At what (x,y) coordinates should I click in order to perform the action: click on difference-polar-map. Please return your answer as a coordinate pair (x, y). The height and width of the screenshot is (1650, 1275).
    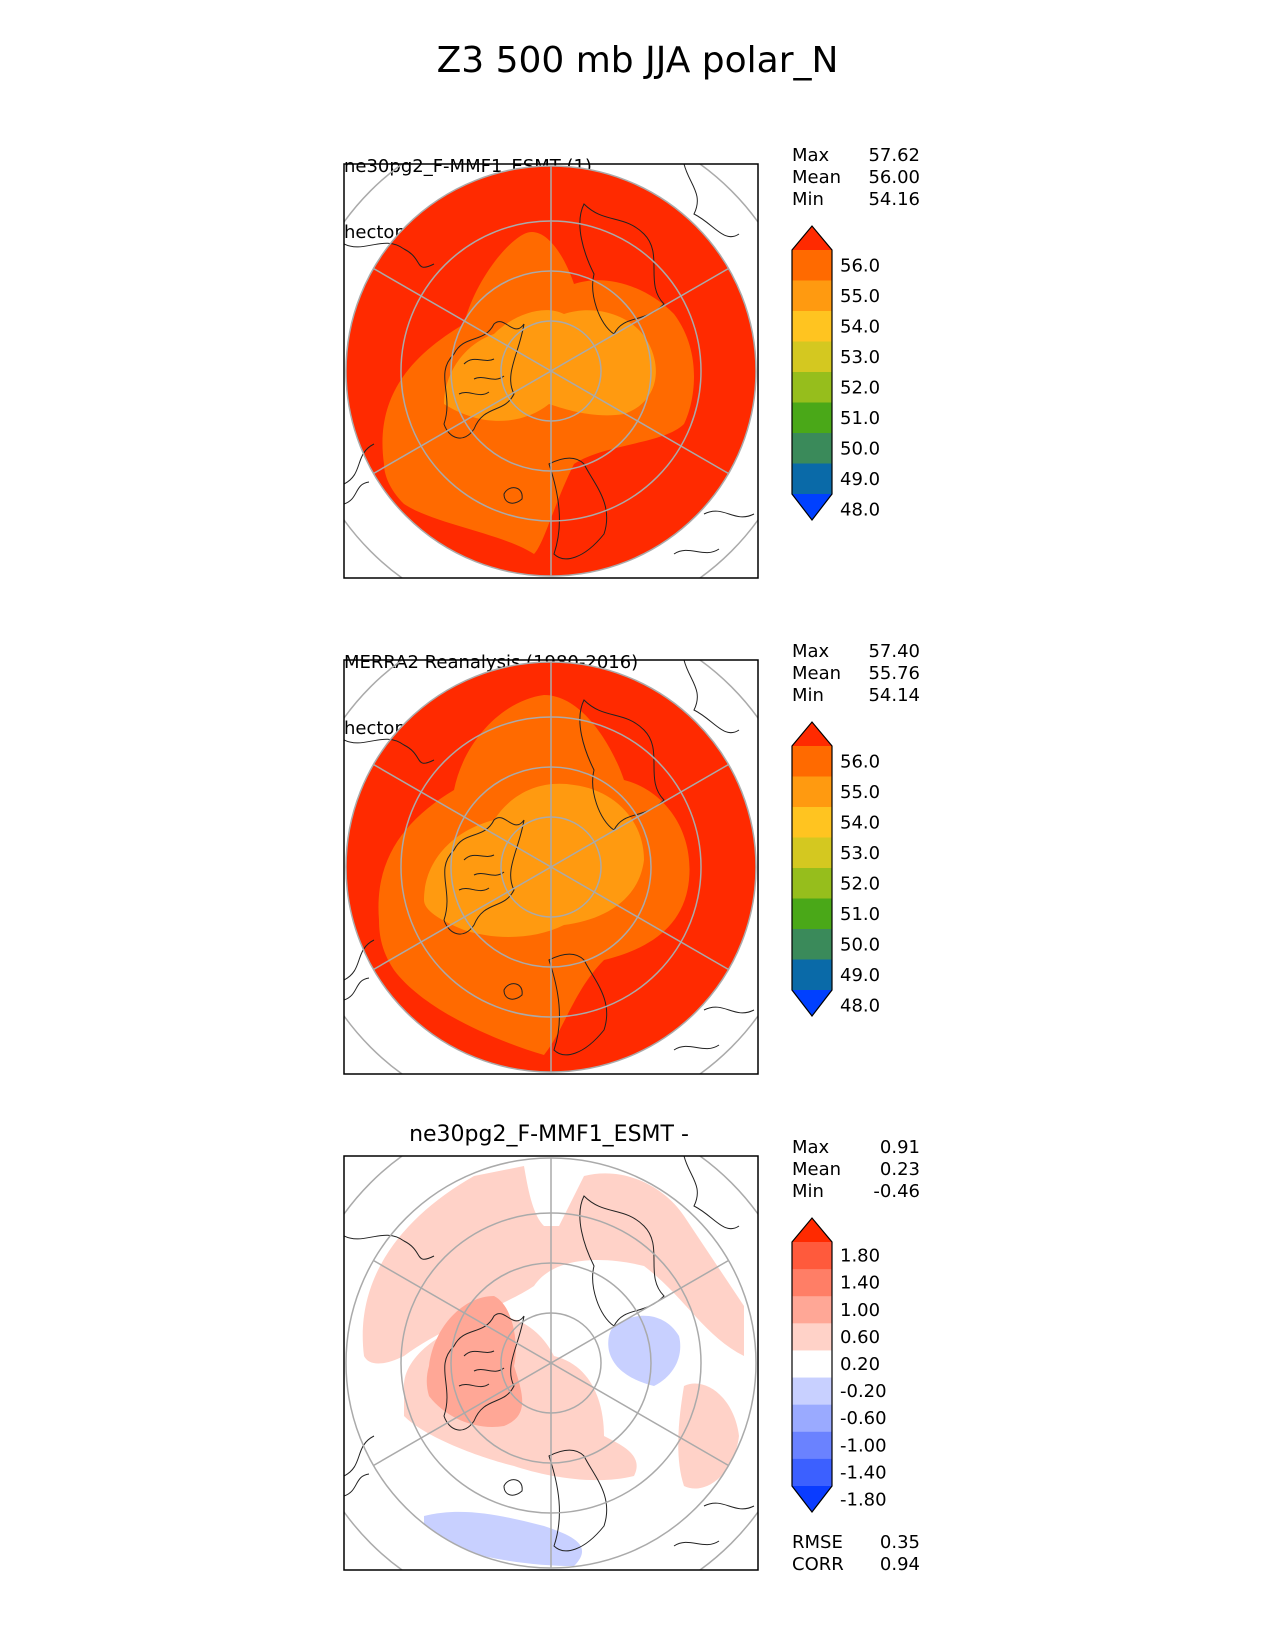
    Looking at the image, I should click on (551, 1363).